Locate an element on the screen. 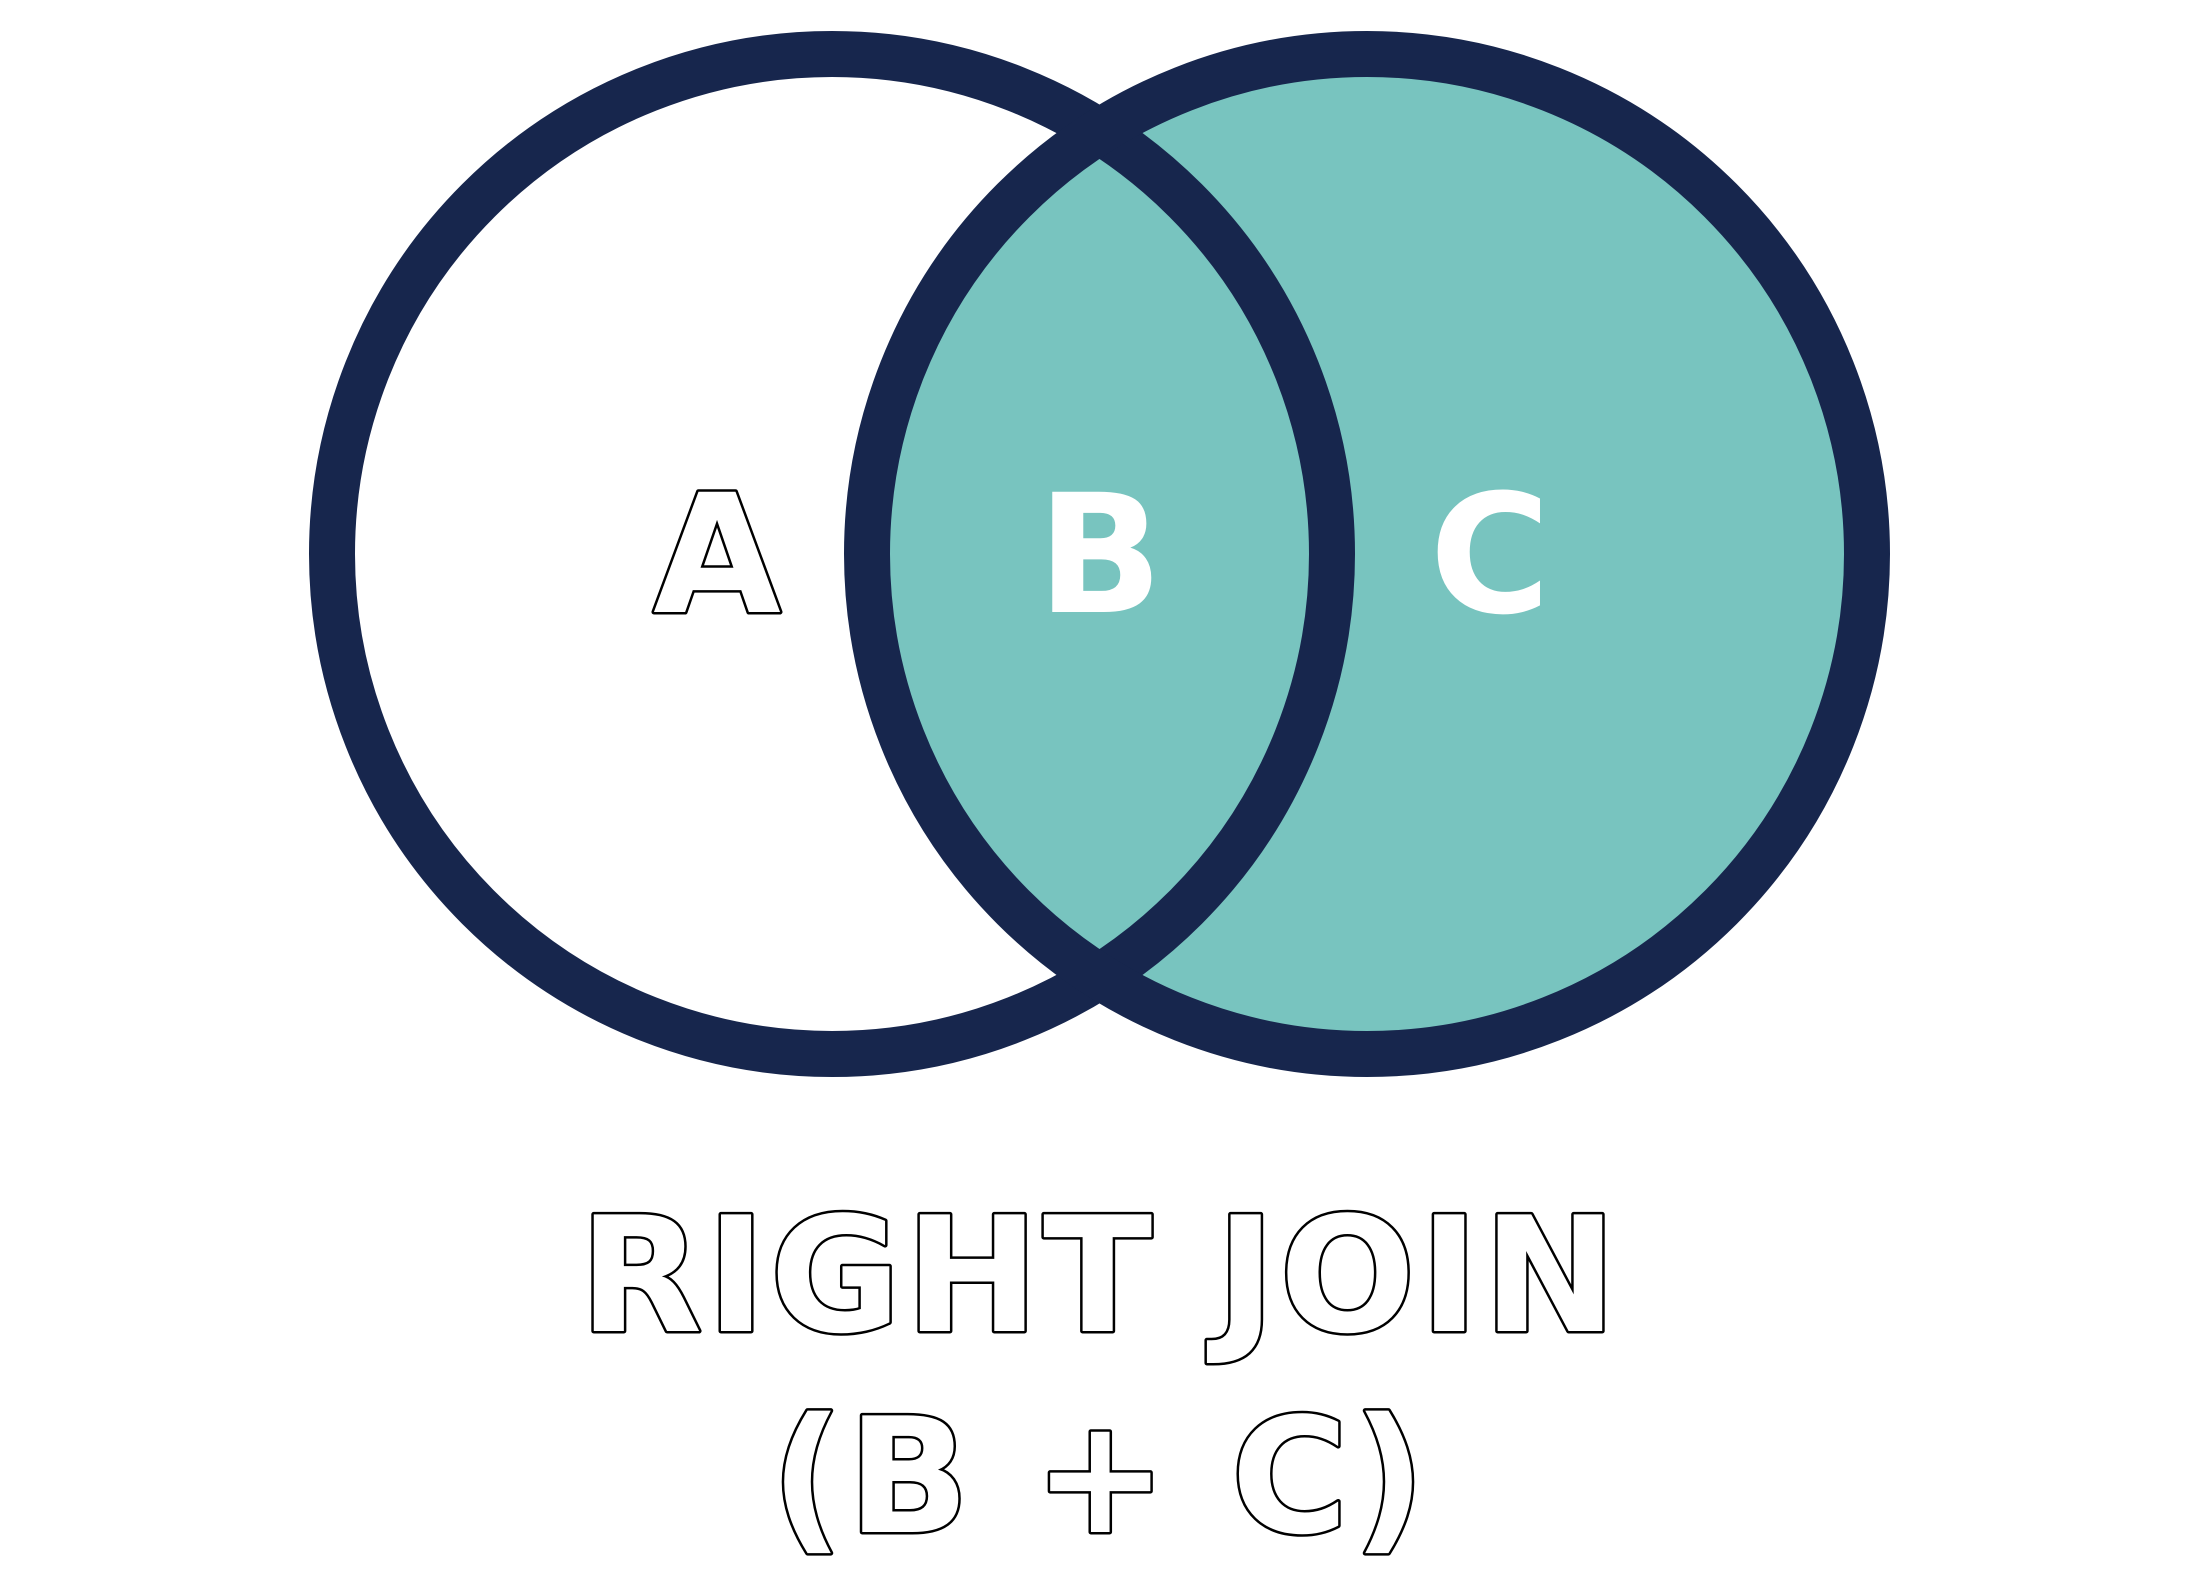 This screenshot has height=1585, width=2202. intersection-b-fill is located at coordinates (1099, 554).